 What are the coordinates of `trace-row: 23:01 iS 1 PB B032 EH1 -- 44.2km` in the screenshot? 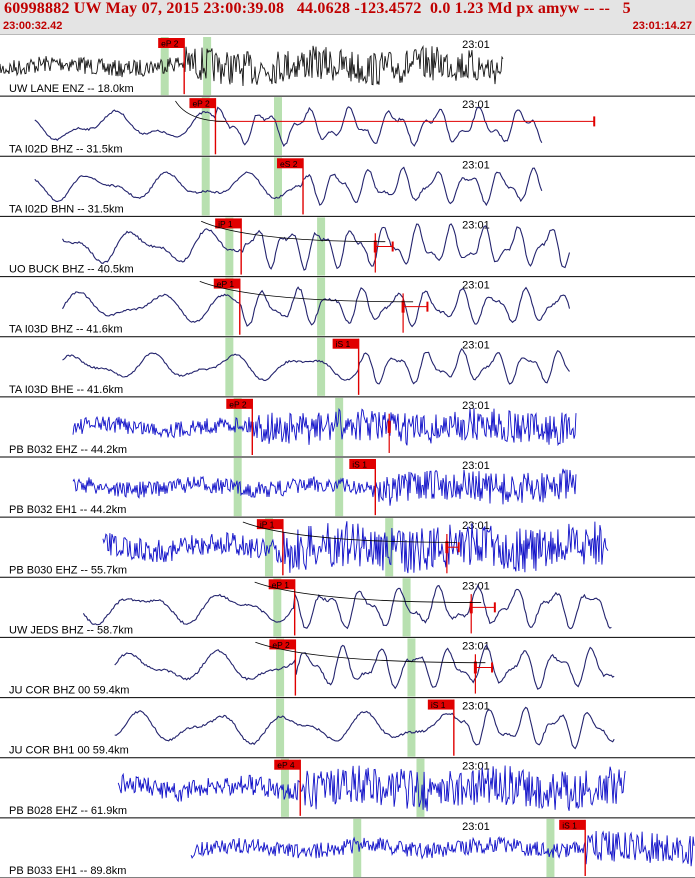 It's located at (347, 488).